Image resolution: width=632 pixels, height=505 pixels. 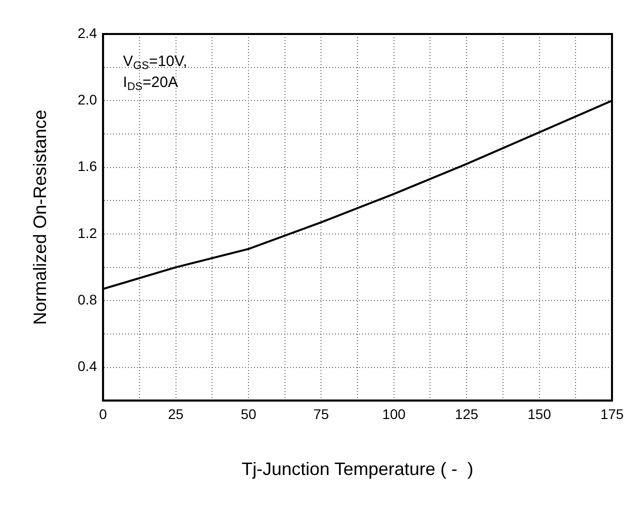 What do you see at coordinates (88, 100) in the screenshot?
I see `y-tick-label: 2.0` at bounding box center [88, 100].